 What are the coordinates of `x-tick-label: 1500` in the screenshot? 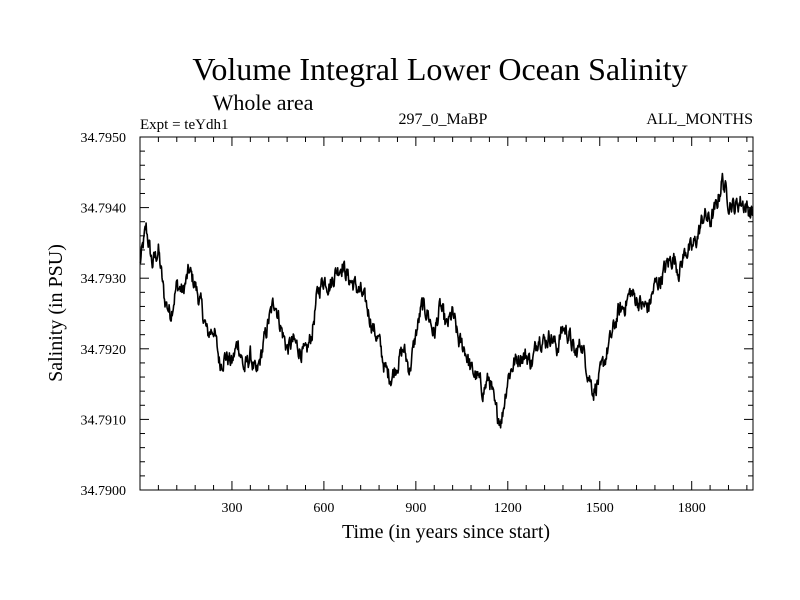 It's located at (600, 508).